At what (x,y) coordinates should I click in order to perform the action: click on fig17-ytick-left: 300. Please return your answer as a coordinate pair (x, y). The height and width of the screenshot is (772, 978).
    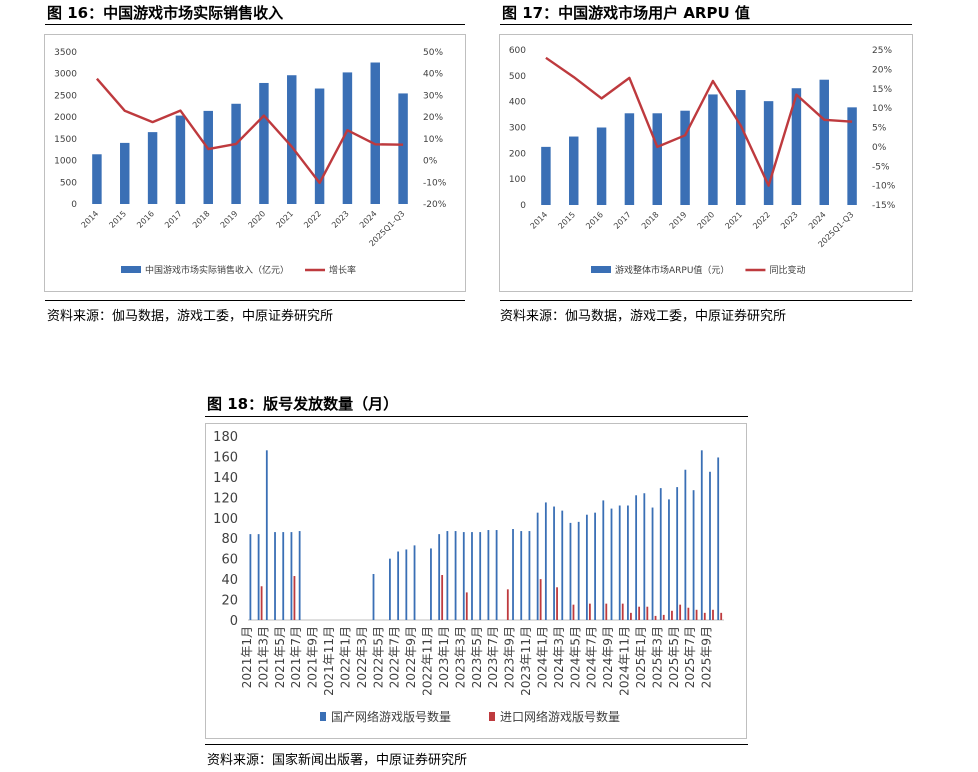
    Looking at the image, I should click on (517, 129).